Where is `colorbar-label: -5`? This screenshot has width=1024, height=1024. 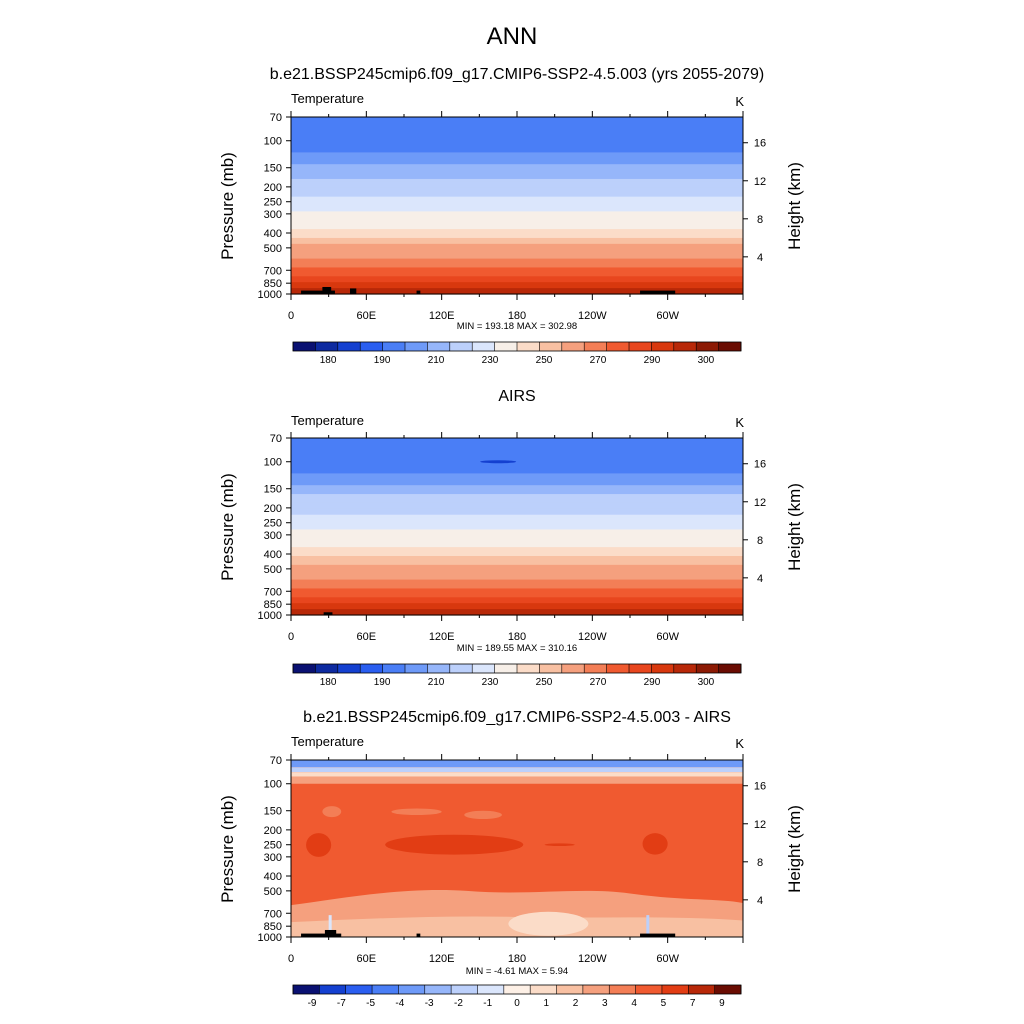 colorbar-label: -5 is located at coordinates (370, 1003).